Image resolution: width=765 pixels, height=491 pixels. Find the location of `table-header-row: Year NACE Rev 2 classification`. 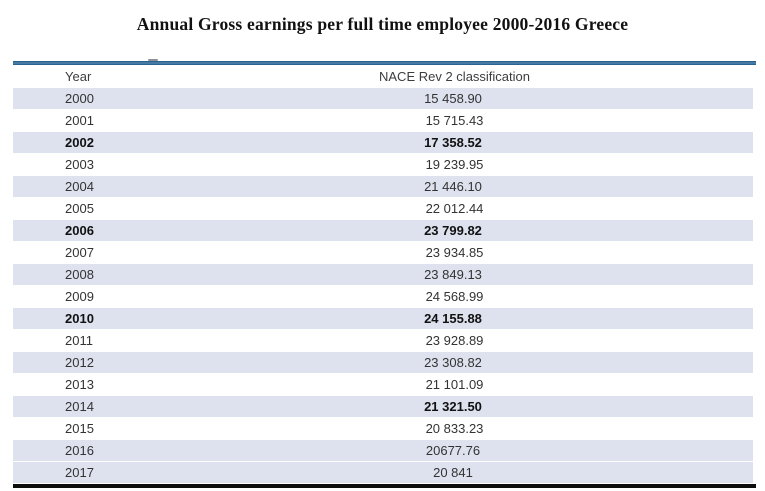

table-header-row: Year NACE Rev 2 classification is located at coordinates (384, 76).